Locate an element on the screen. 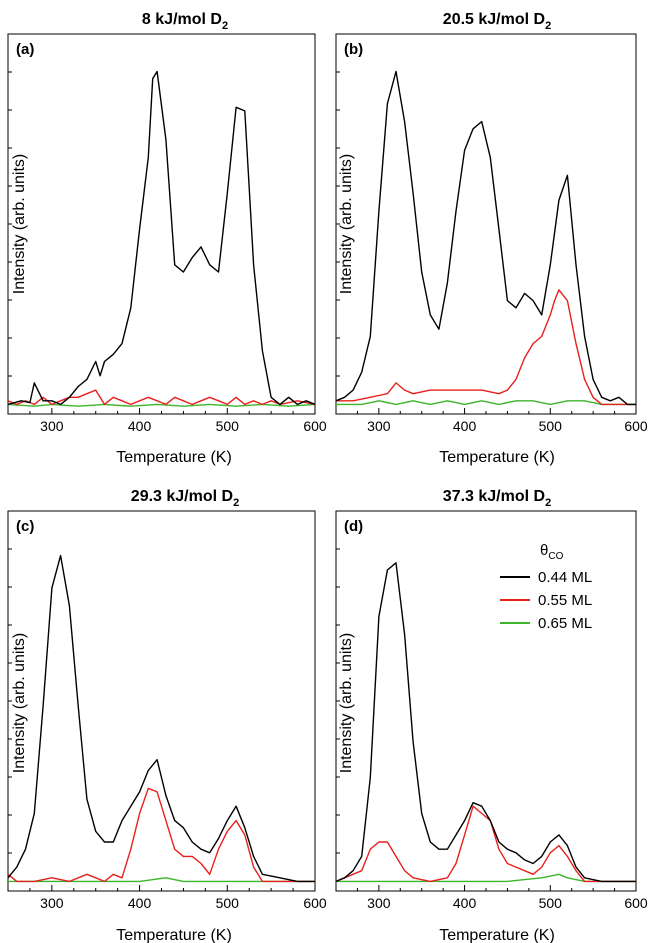  panel-d-xtick-label: 500 is located at coordinates (551, 903).